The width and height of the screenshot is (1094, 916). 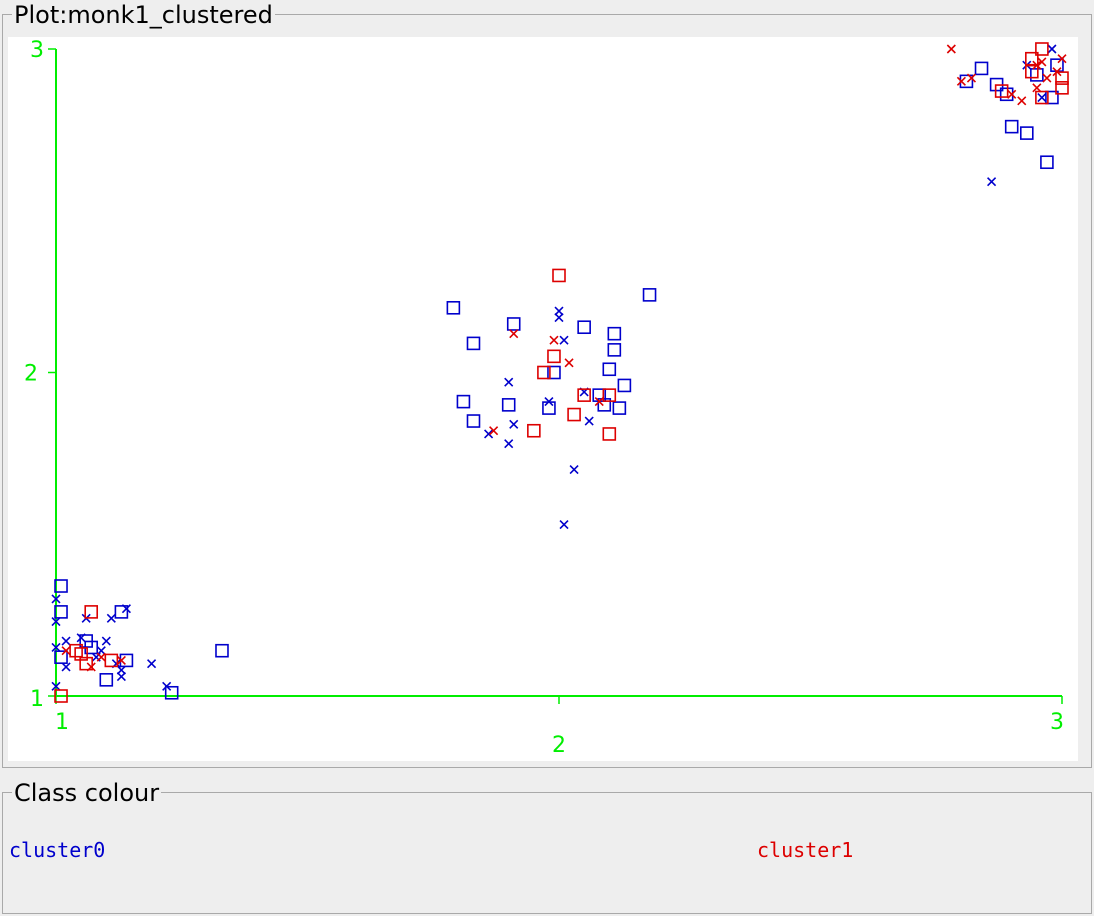 I want to click on x-tick-label: 1, so click(x=62, y=722).